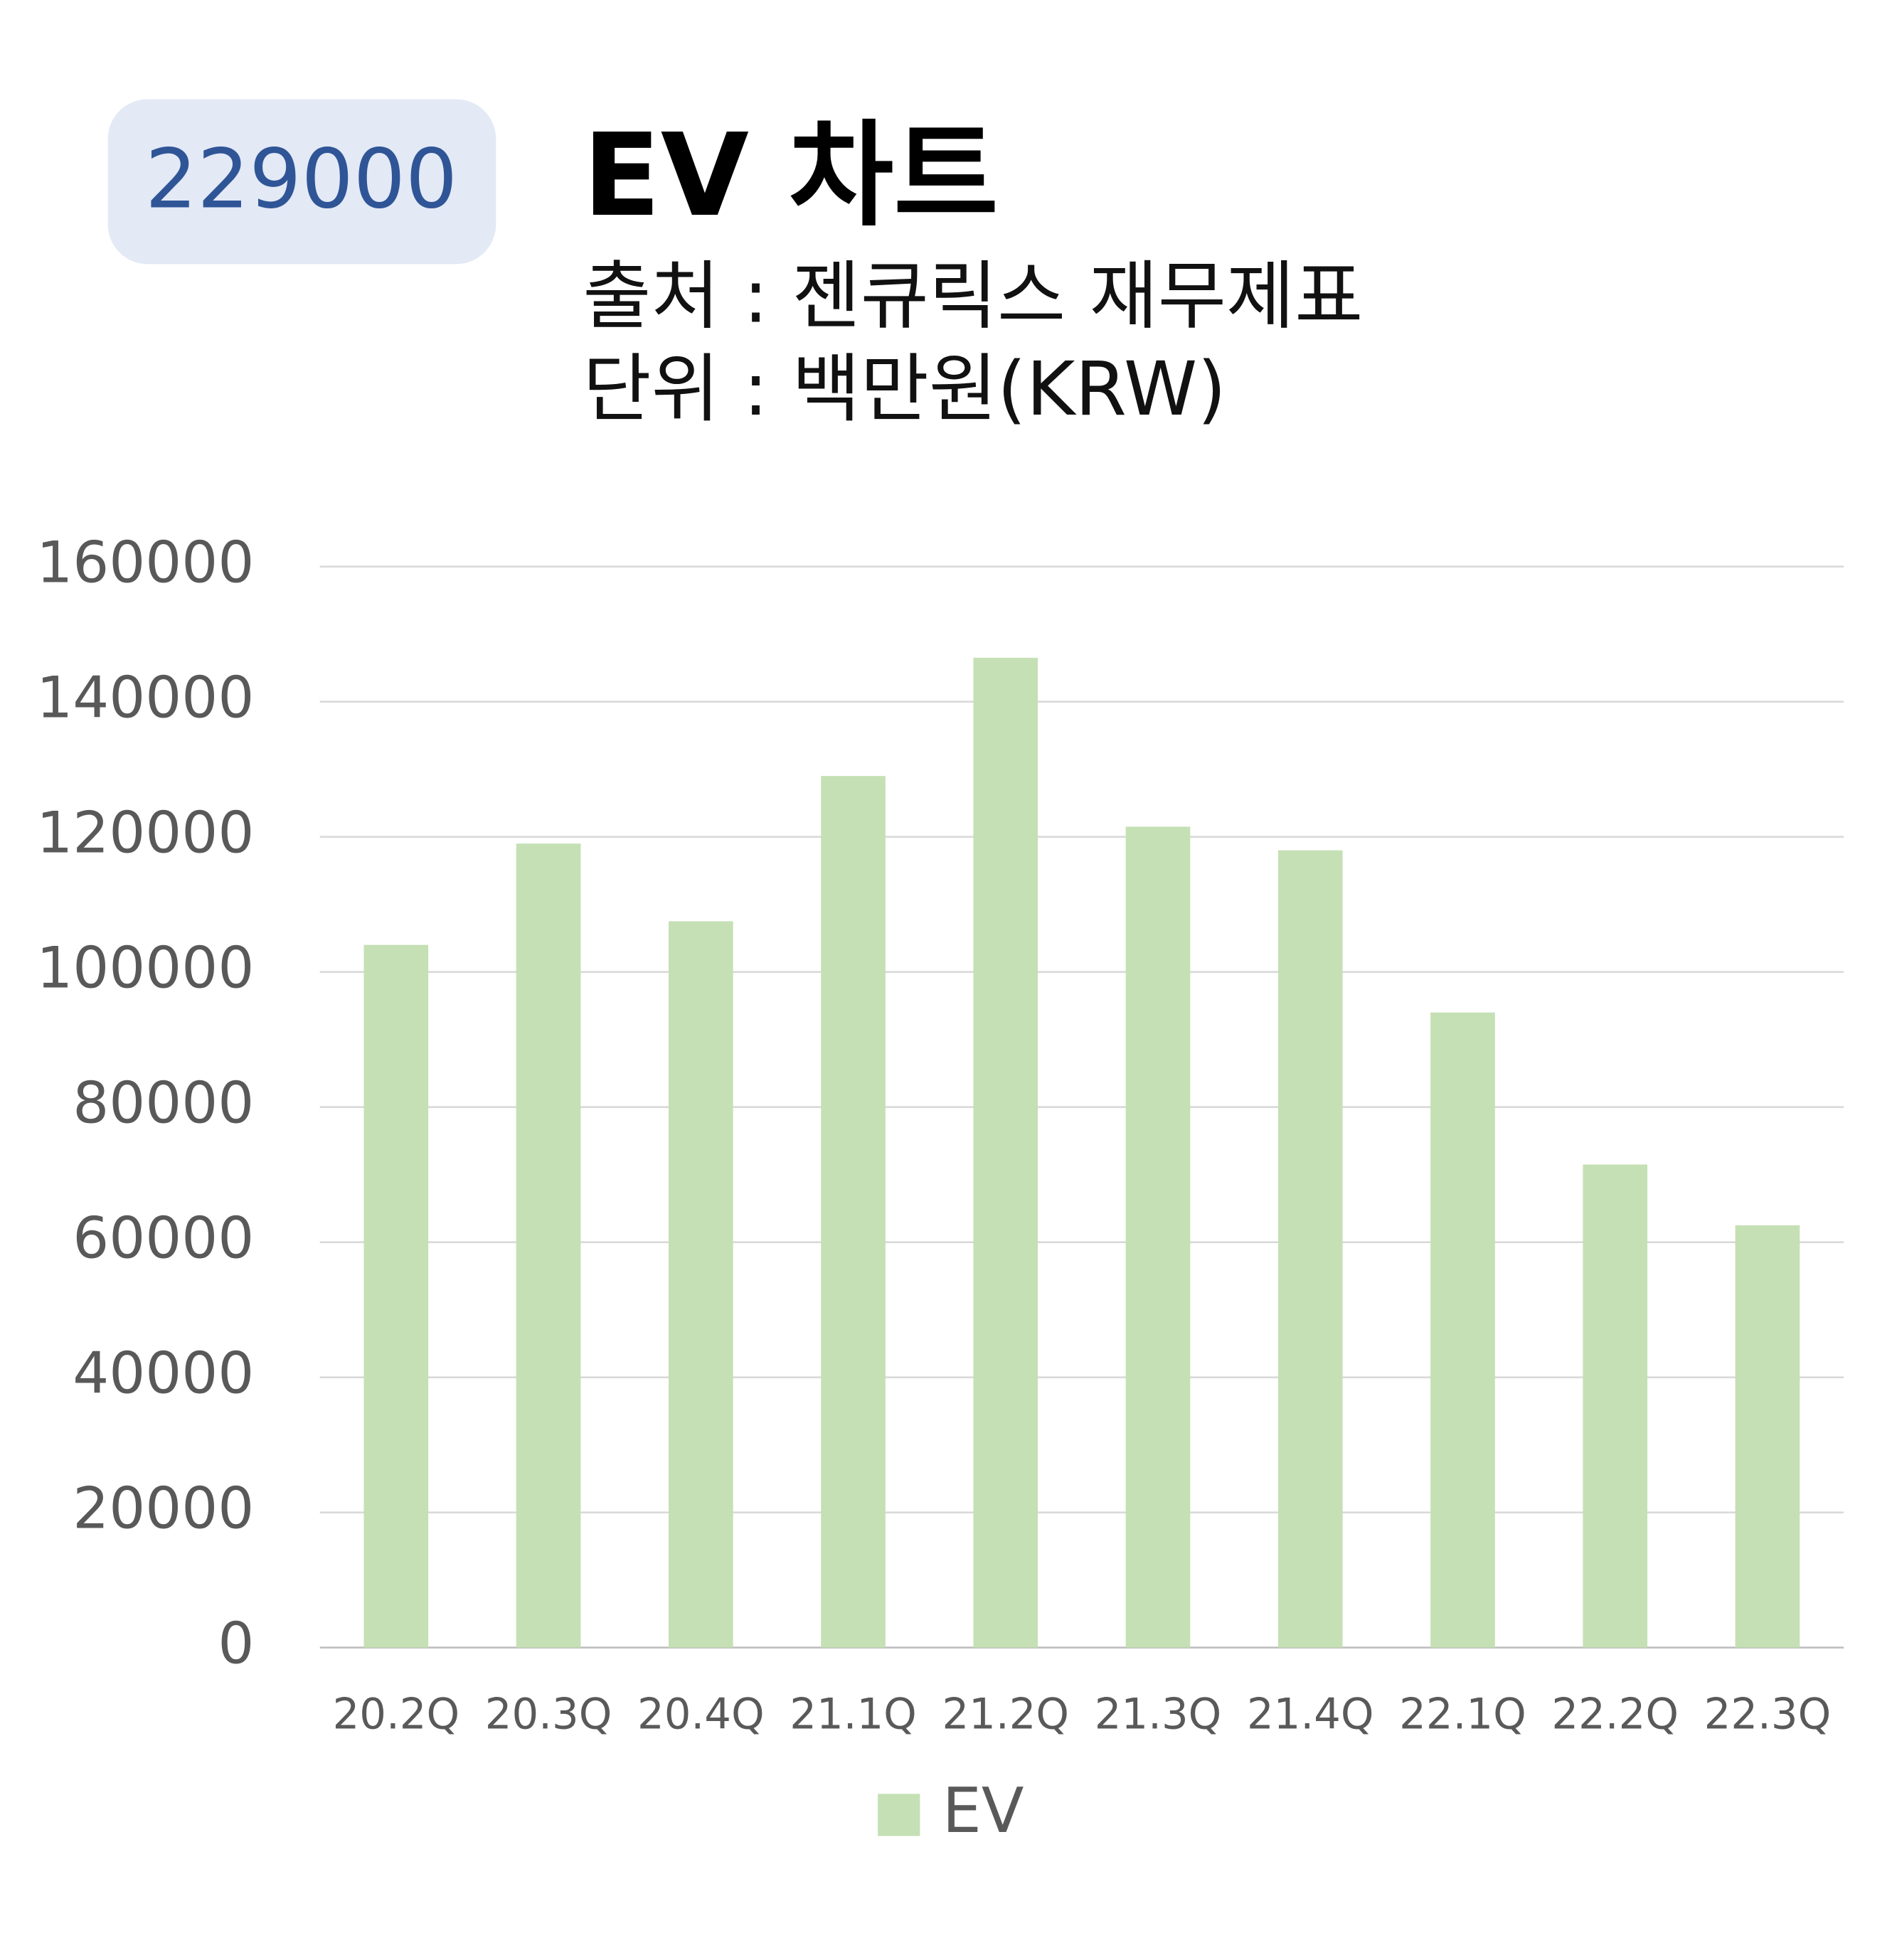 This screenshot has height=1960, width=1897. I want to click on x-tick-label: 21.2Q, so click(1005, 1713).